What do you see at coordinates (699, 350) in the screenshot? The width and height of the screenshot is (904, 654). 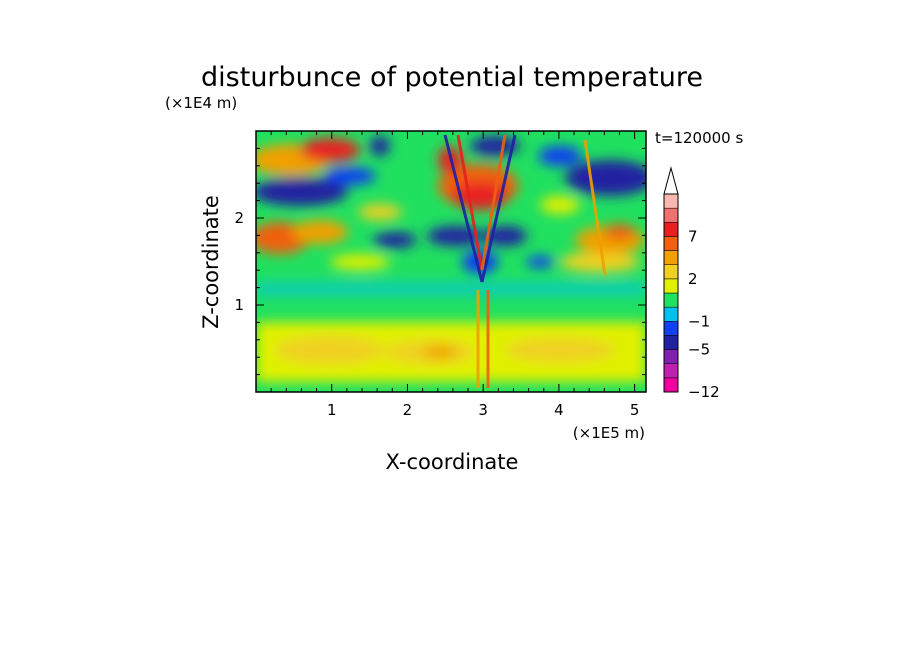 I see `colorbar-label: −5` at bounding box center [699, 350].